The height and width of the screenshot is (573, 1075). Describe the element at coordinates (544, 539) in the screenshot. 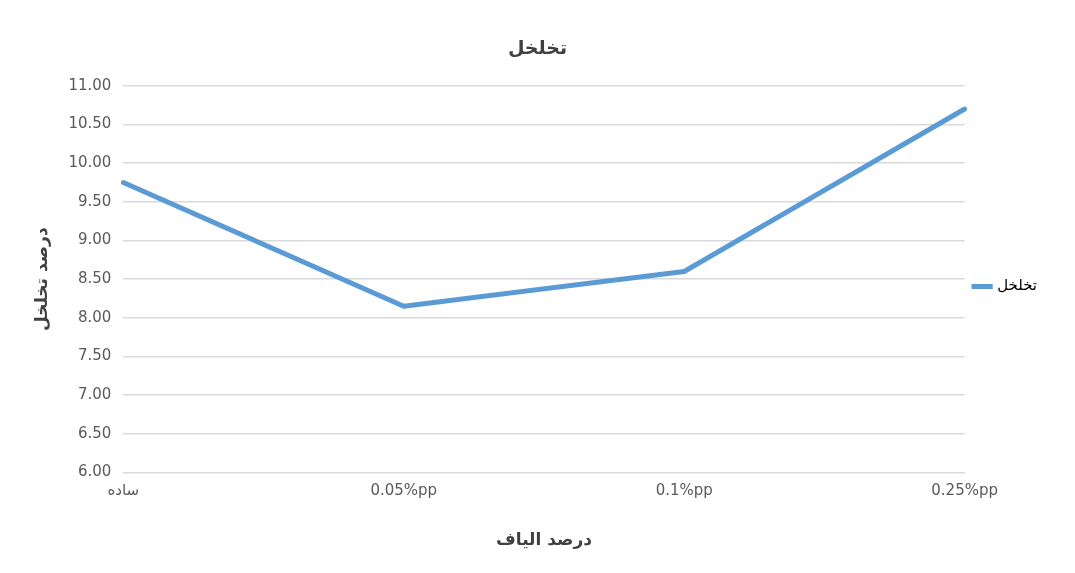

I see `x-axis-title: درصد الیاف` at that location.